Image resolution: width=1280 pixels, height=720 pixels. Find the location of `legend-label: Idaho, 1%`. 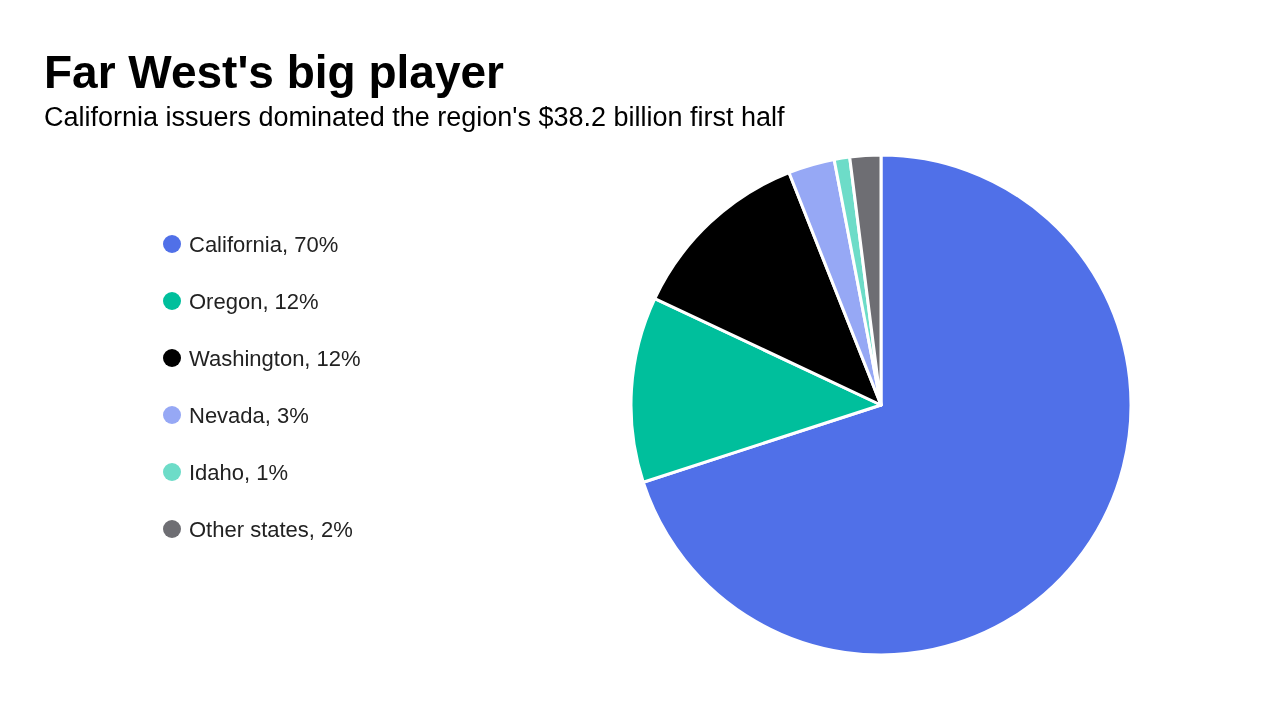

legend-label: Idaho, 1% is located at coordinates (239, 472).